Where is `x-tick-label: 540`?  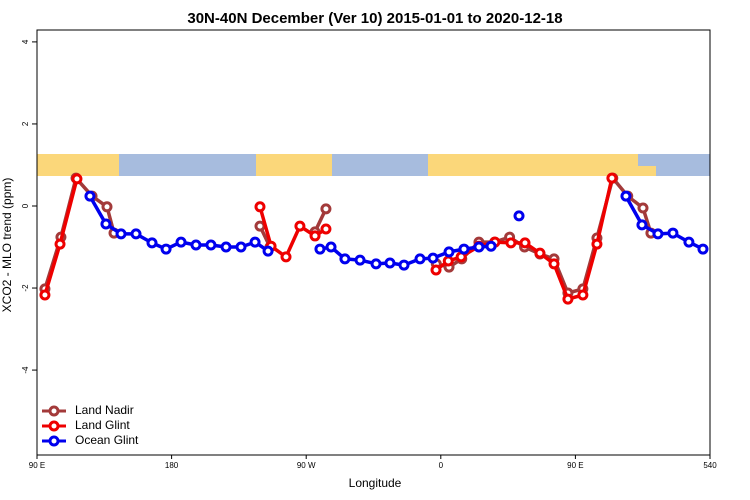 x-tick-label: 540 is located at coordinates (710, 465).